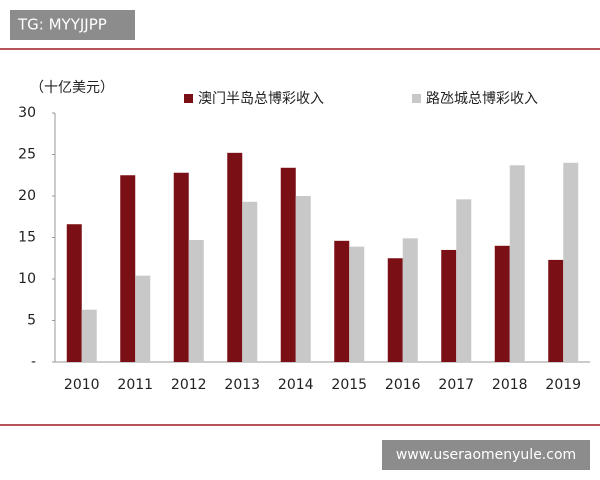 This screenshot has width=600, height=480. Describe the element at coordinates (27, 155) in the screenshot. I see `y-tick-label: 25` at that location.